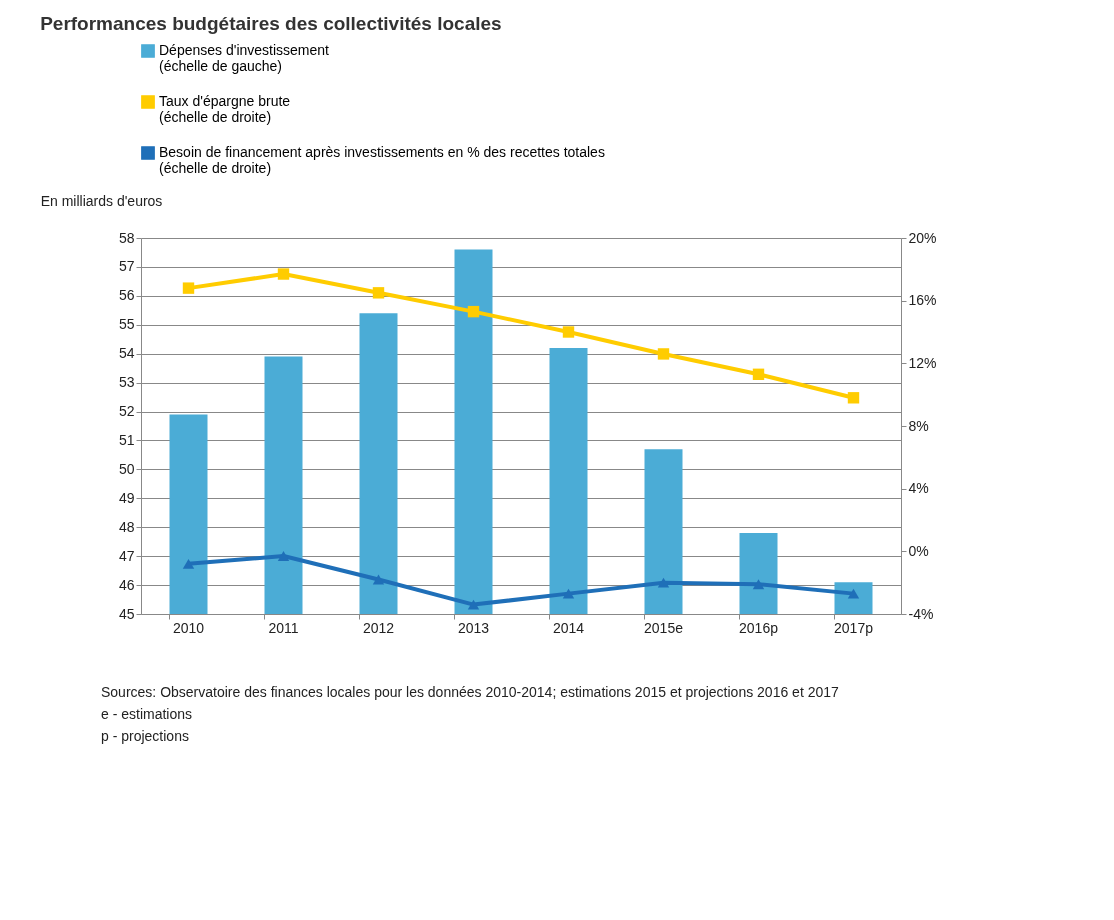 The width and height of the screenshot is (1114, 920). What do you see at coordinates (271, 23) in the screenshot?
I see `chart-title: Performances budgétaires des collectivités locales` at bounding box center [271, 23].